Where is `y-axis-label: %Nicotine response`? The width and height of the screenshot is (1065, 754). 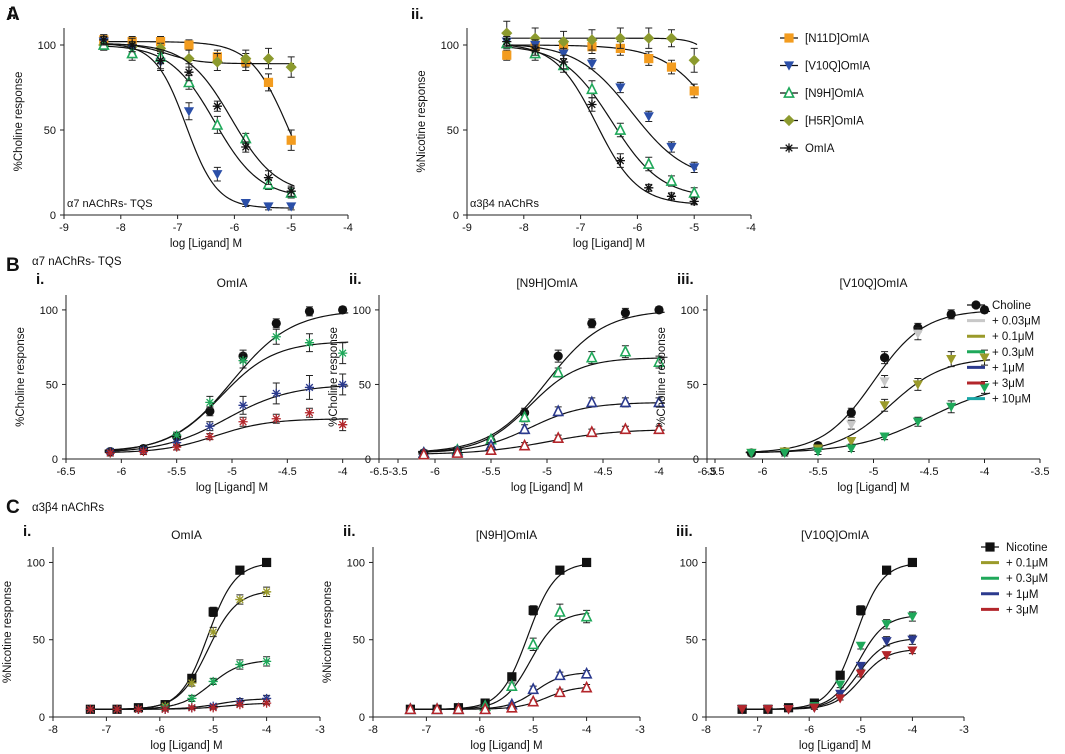
y-axis-label: %Nicotine response is located at coordinates (422, 121).